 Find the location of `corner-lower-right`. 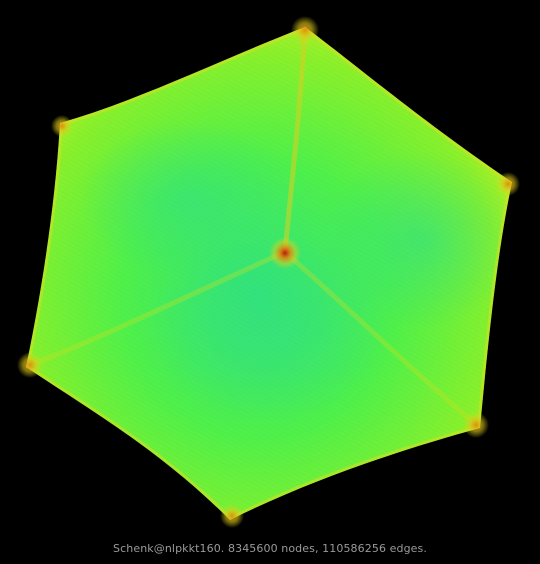

corner-lower-right is located at coordinates (476, 425).